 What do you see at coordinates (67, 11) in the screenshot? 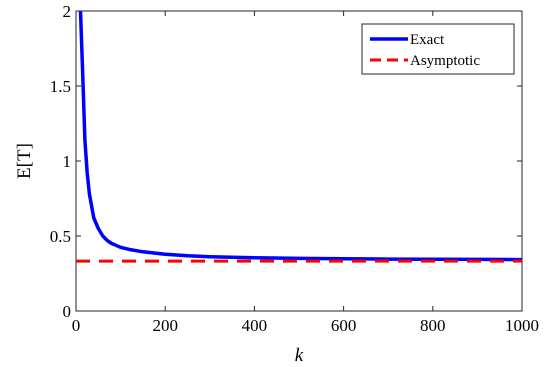
I see `y-tick-label: 2` at bounding box center [67, 11].